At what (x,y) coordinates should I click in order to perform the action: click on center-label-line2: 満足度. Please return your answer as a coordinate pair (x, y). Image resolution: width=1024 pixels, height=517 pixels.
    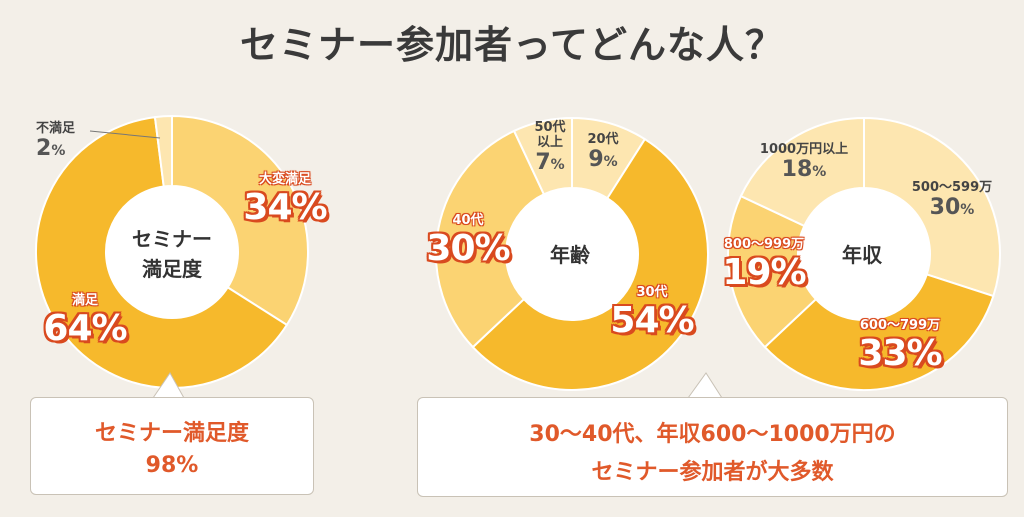
    Looking at the image, I should click on (172, 269).